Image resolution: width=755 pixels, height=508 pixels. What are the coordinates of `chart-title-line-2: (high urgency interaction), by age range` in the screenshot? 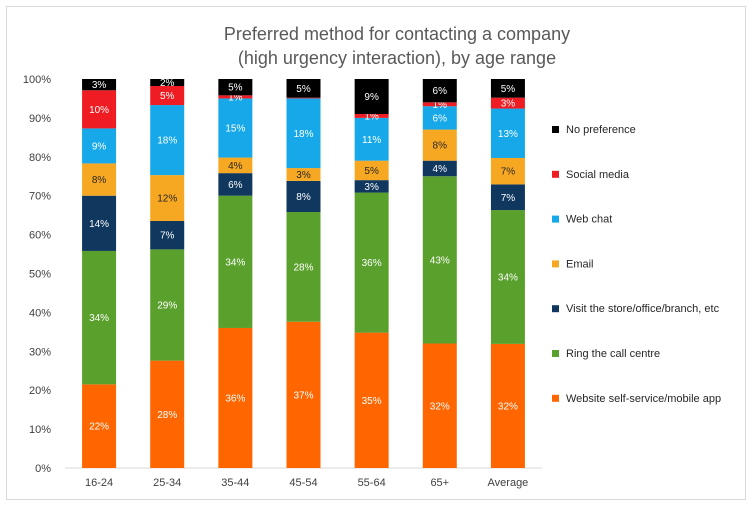 It's located at (397, 58).